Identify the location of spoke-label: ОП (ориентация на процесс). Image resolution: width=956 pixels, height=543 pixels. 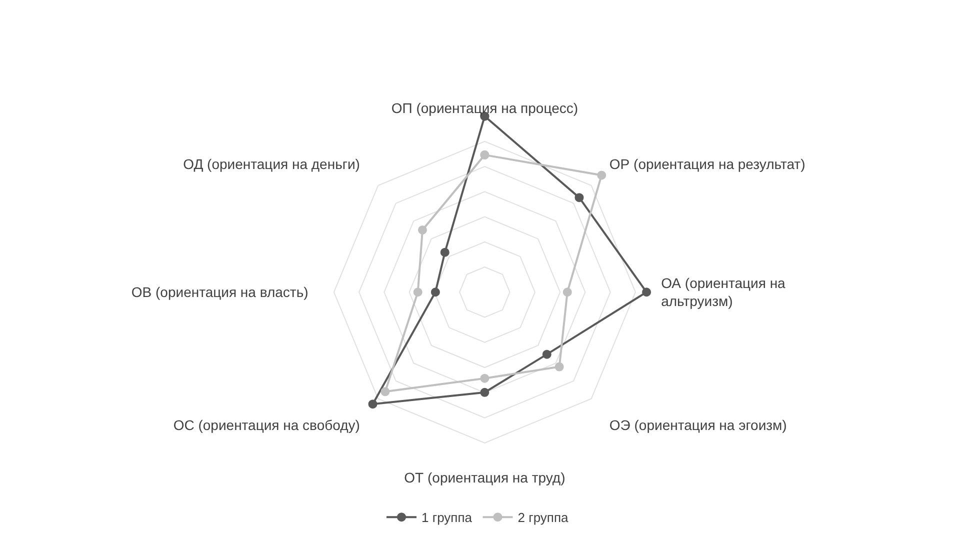
(484, 108).